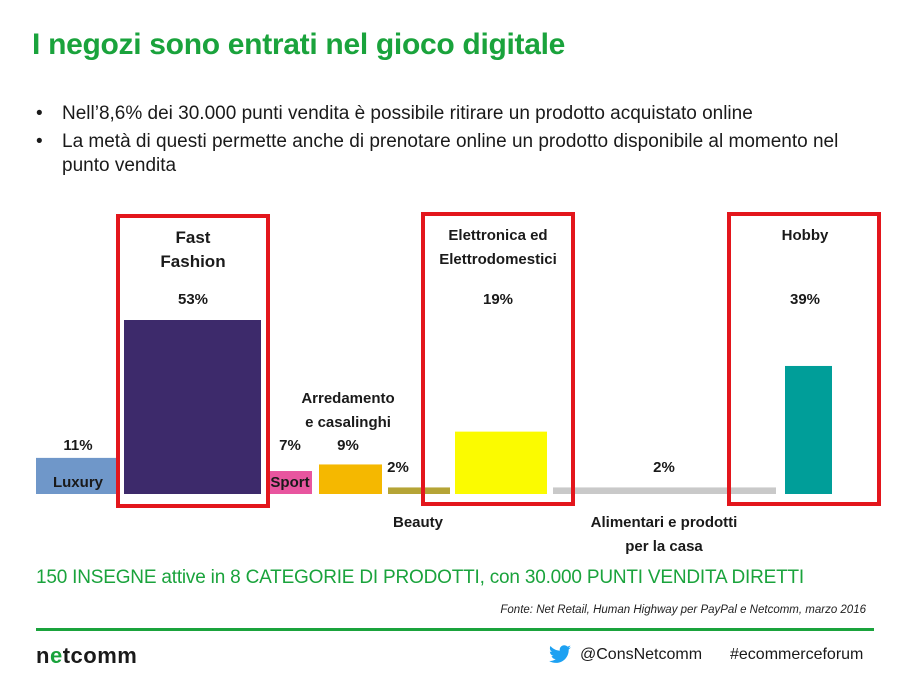 This screenshot has height=682, width=910. I want to click on value-label: 9%, so click(348, 445).